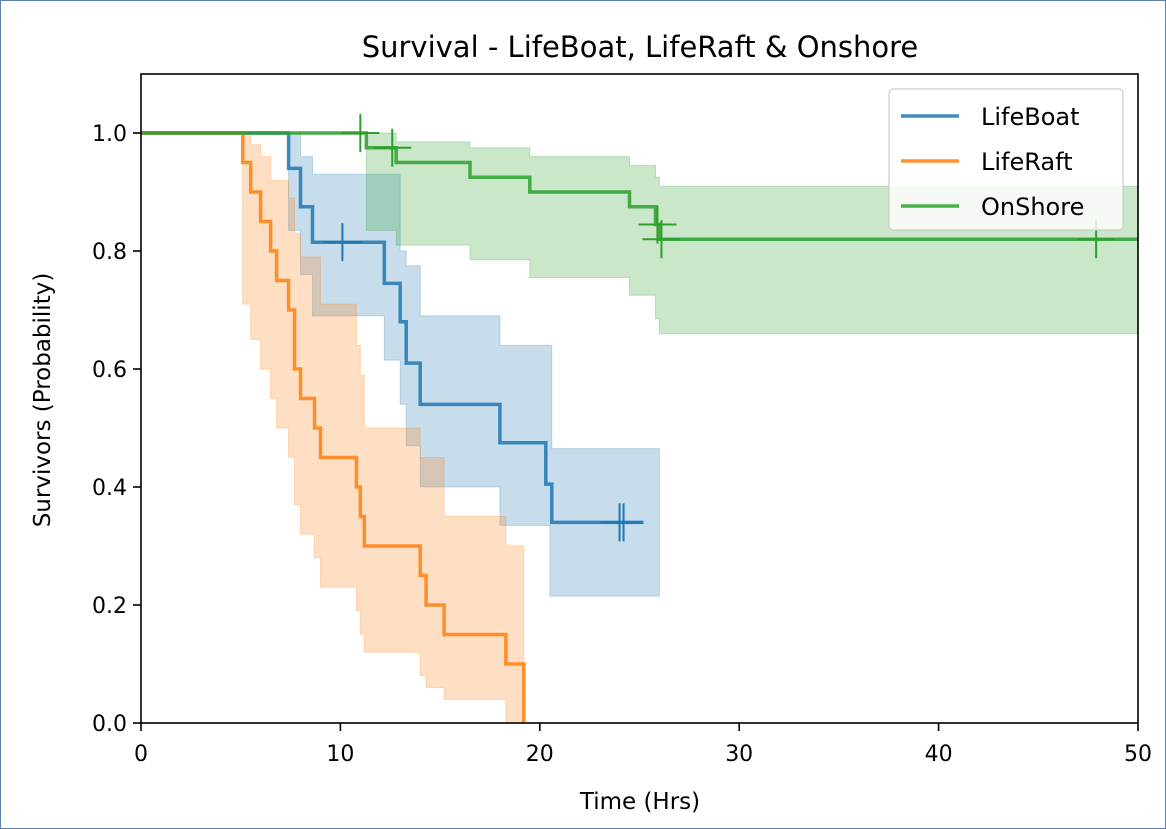 This screenshot has height=829, width=1166. What do you see at coordinates (939, 754) in the screenshot?
I see `x-tick-label: 40` at bounding box center [939, 754].